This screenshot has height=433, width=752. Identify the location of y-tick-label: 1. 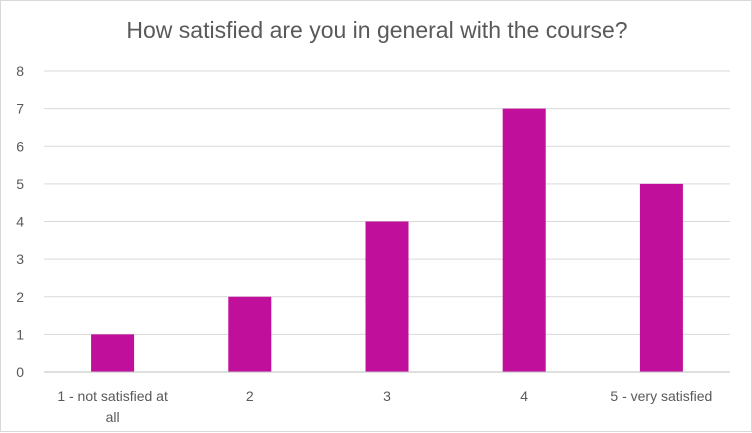
(20, 334).